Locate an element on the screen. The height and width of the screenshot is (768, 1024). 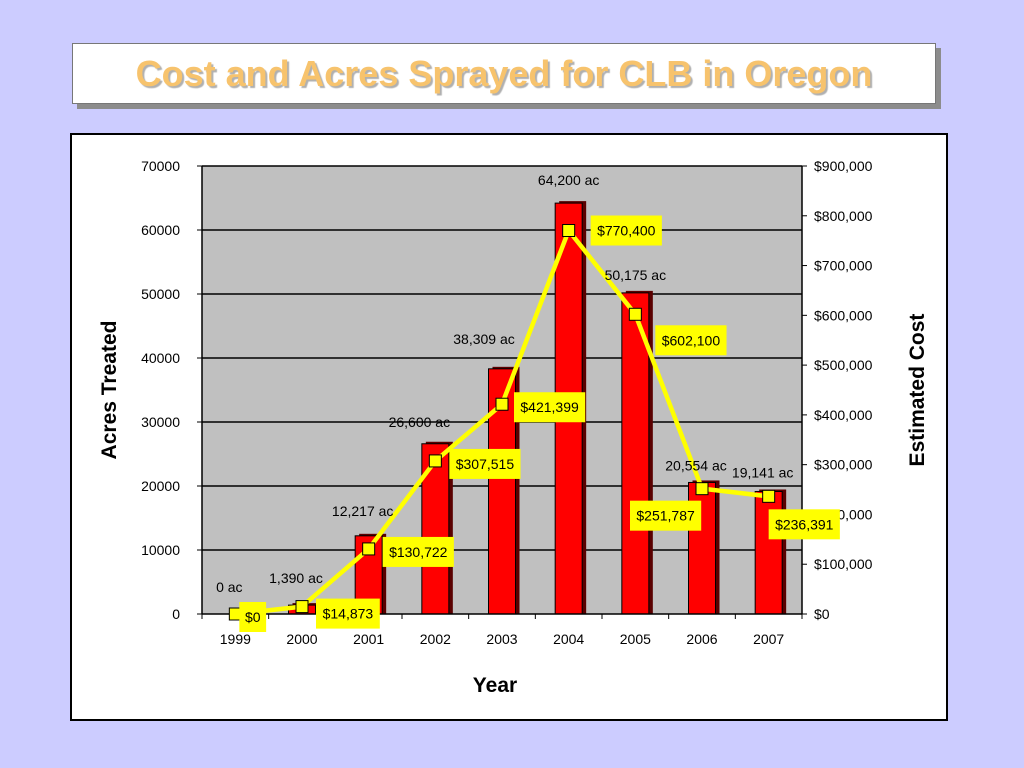
x-tick-label: 2004 is located at coordinates (568, 639).